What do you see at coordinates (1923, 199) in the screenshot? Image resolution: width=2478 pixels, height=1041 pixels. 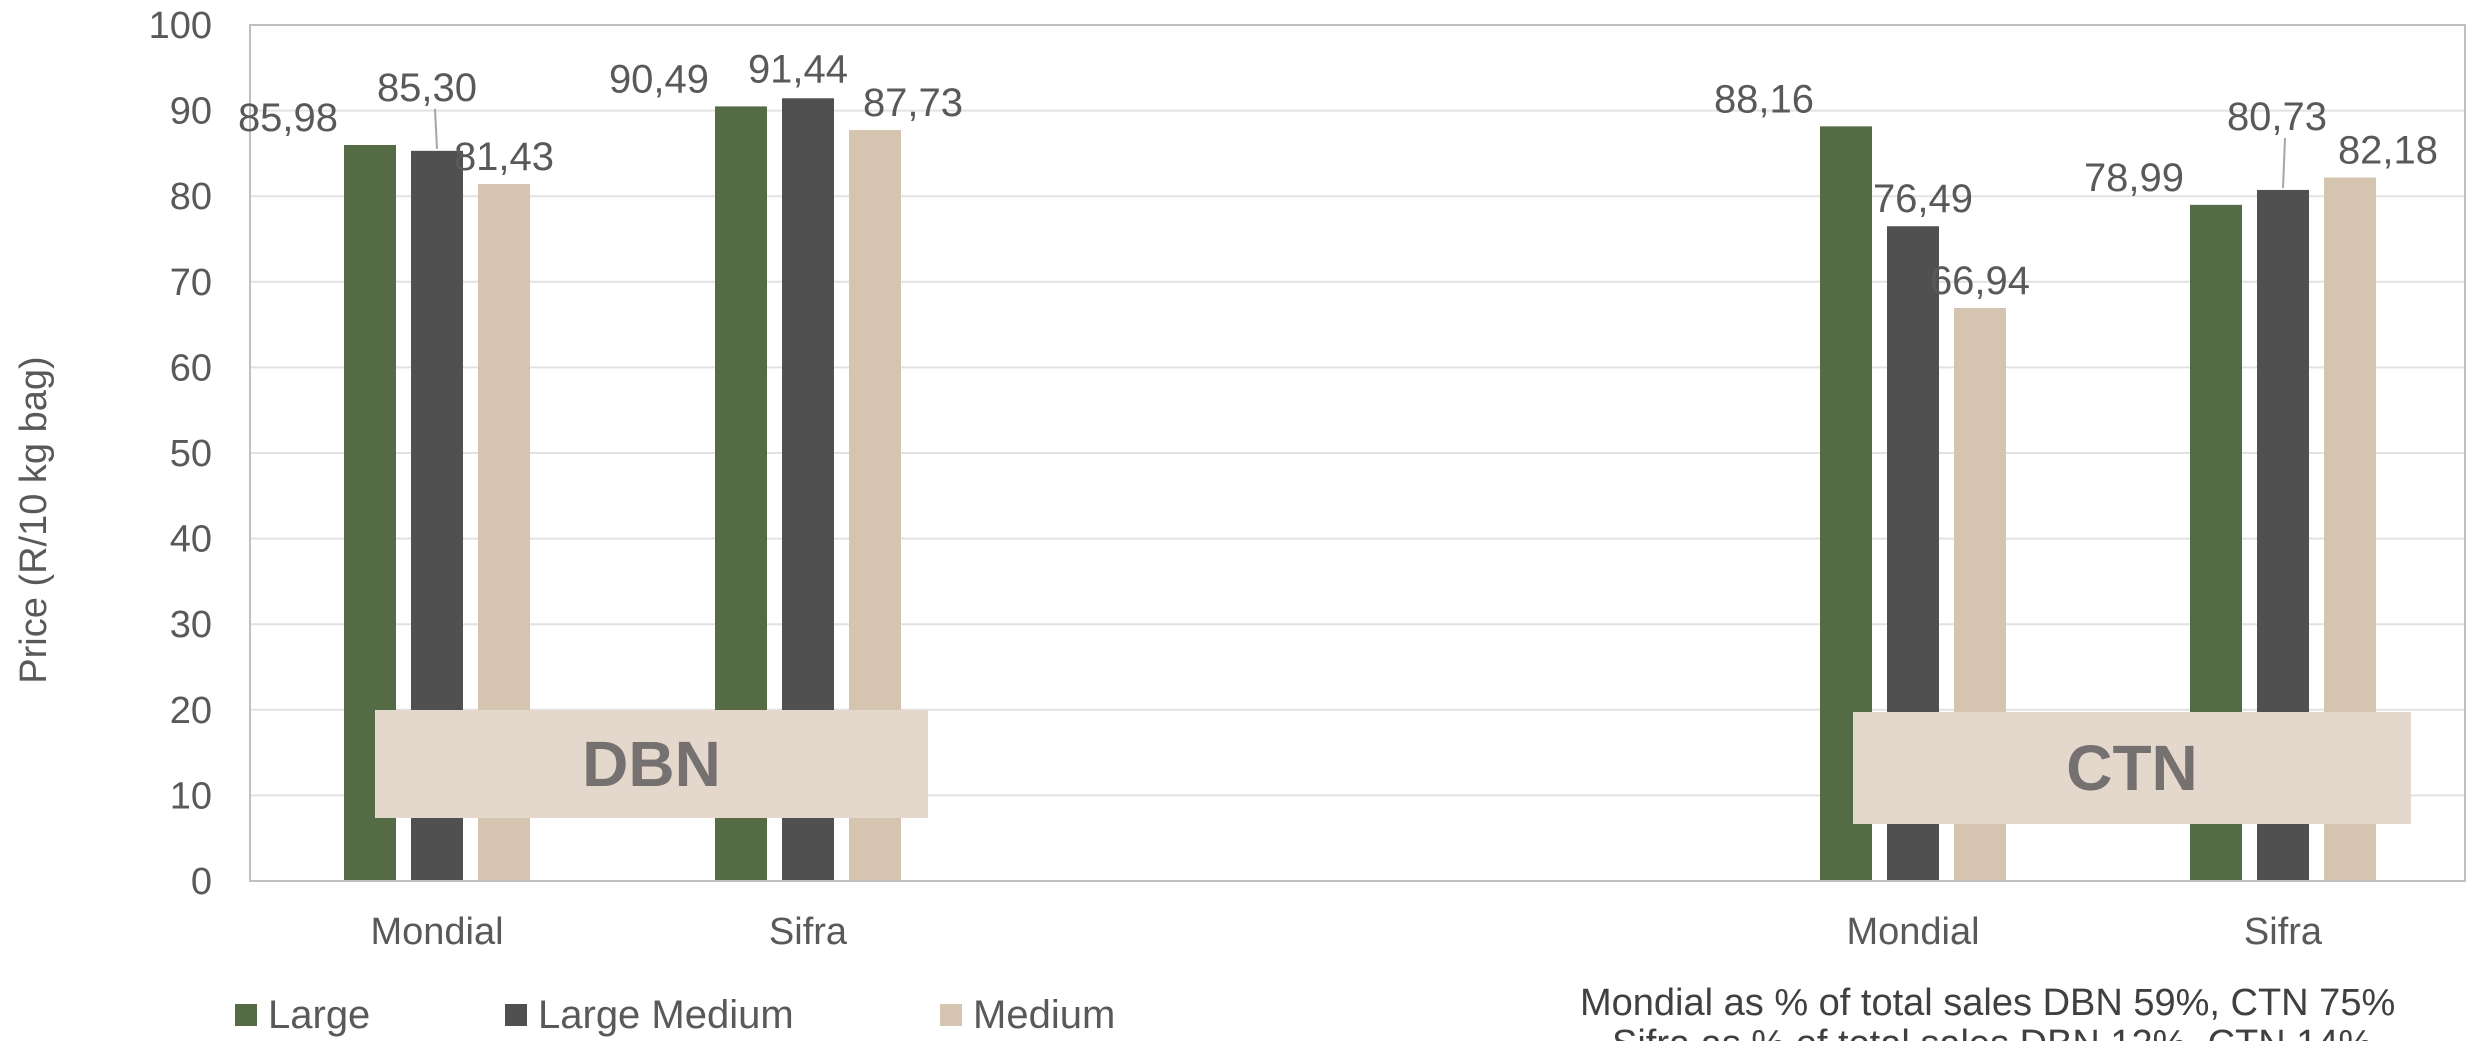 I see `data-label: 76,49` at bounding box center [1923, 199].